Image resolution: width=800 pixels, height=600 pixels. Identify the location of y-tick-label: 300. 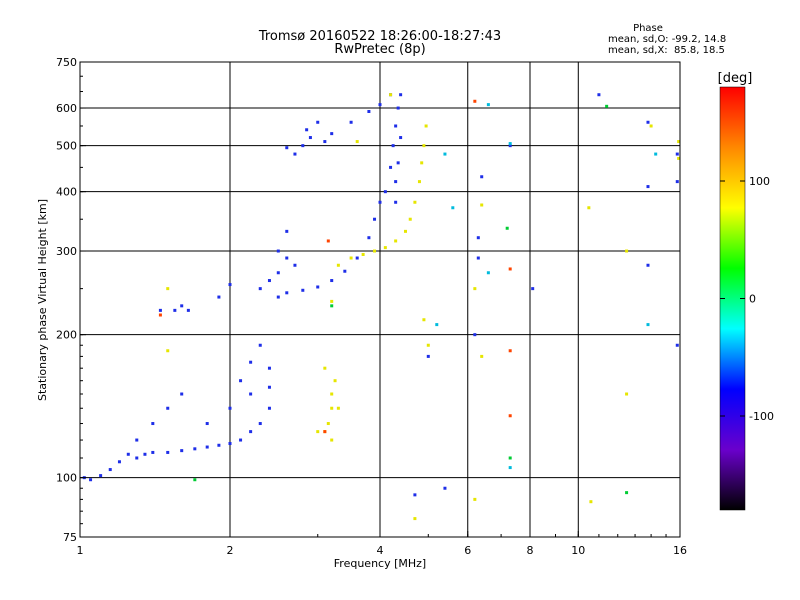
(66, 251).